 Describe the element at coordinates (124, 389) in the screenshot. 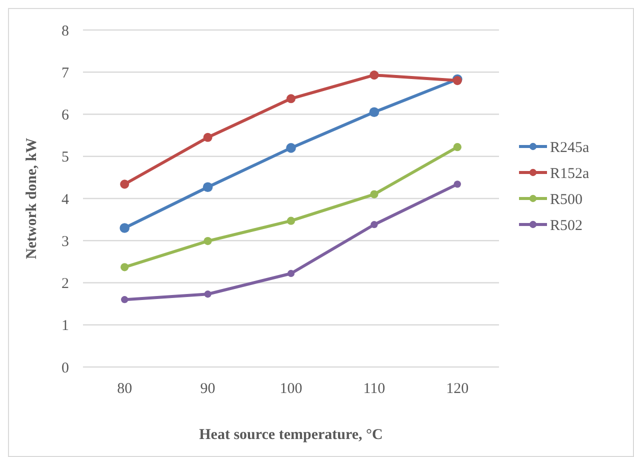

I see `x-tick-label: 80` at that location.